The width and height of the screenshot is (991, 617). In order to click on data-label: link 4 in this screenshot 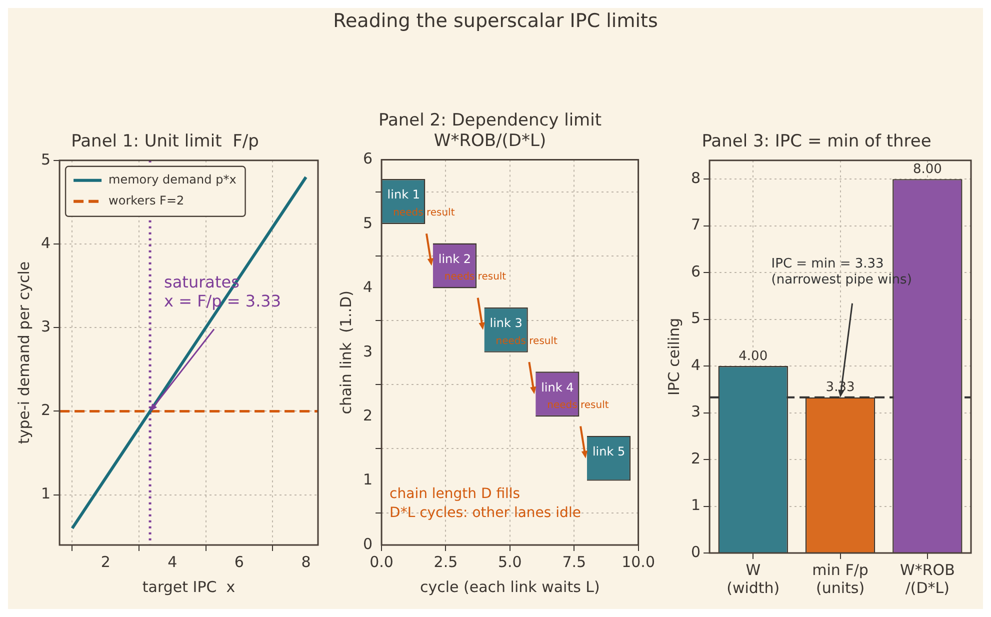, I will do `click(557, 387)`.